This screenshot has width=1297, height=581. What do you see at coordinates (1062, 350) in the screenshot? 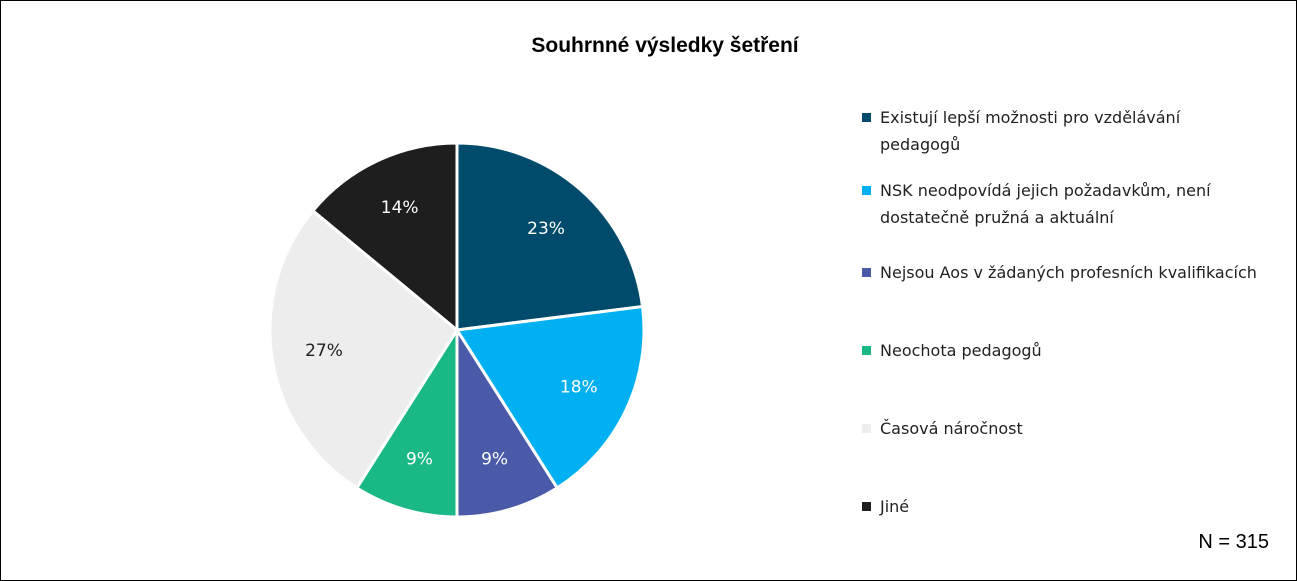
I see `legend-item: Neochota pedagogů` at bounding box center [1062, 350].